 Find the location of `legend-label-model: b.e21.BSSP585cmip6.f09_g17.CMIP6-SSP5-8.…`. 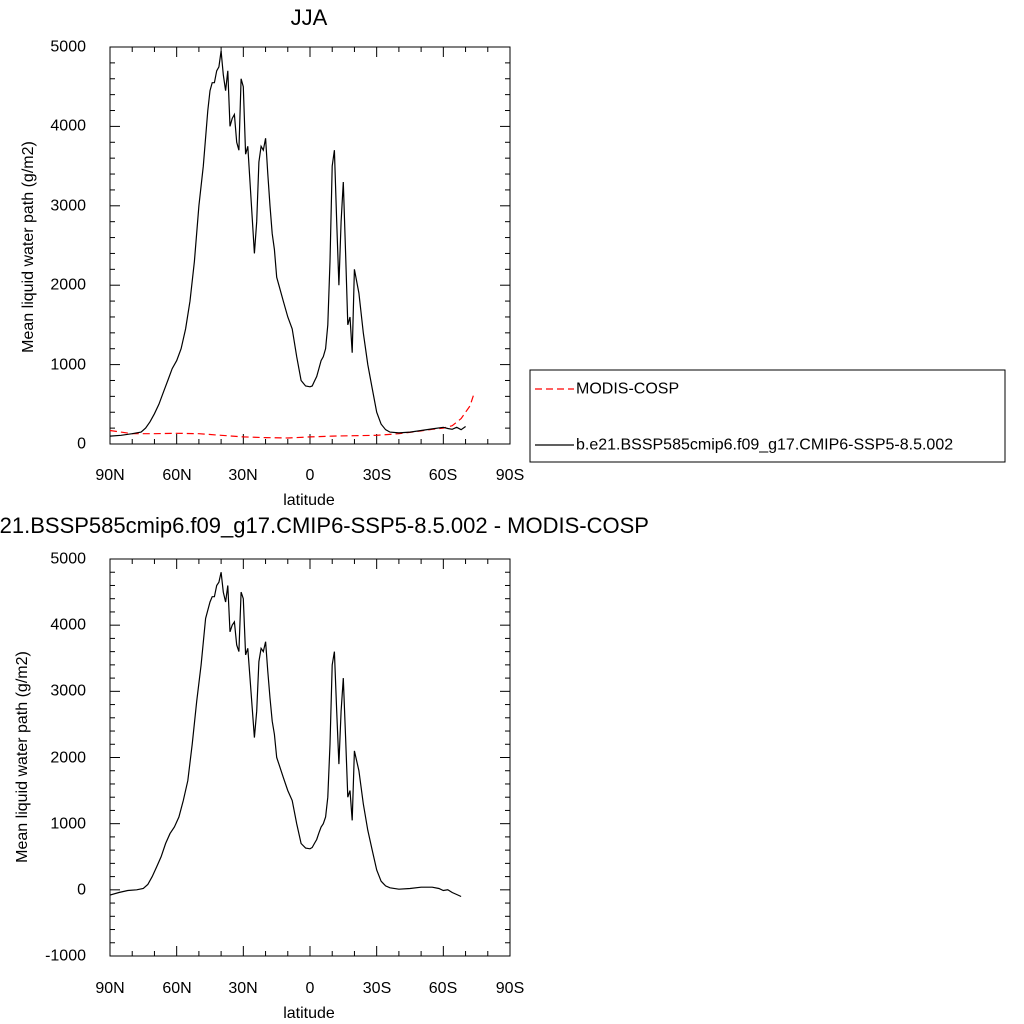

legend-label-model: b.e21.BSSP585cmip6.f09_g17.CMIP6-SSP5-8.… is located at coordinates (764, 445).